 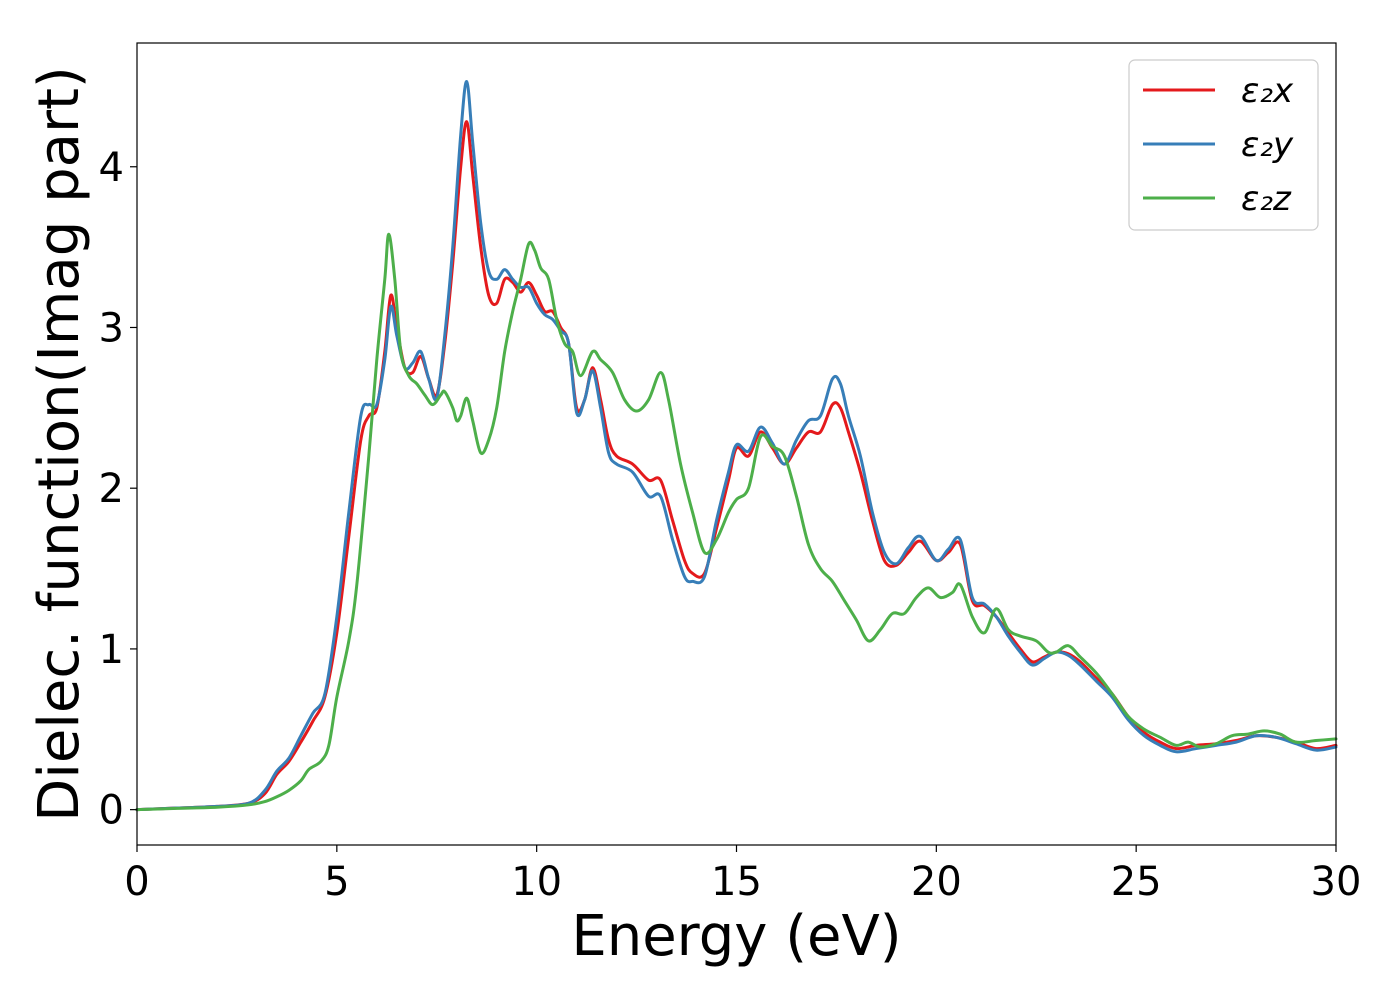 What do you see at coordinates (136, 882) in the screenshot?
I see `x-tick-label: 0` at bounding box center [136, 882].